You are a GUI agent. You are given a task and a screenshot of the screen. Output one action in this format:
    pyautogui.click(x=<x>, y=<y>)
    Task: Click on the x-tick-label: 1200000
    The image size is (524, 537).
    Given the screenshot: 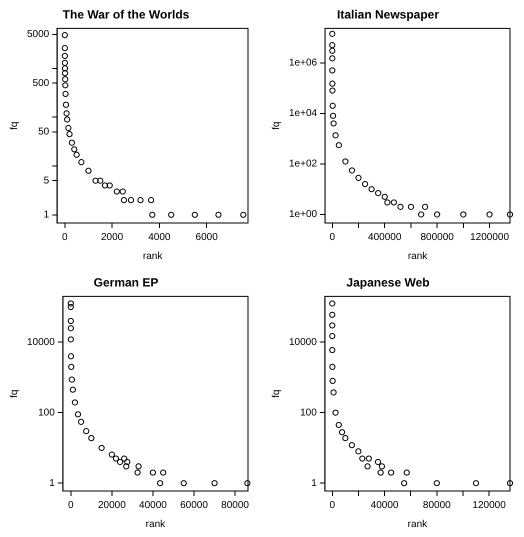 What is the action you would take?
    pyautogui.click(x=490, y=237)
    